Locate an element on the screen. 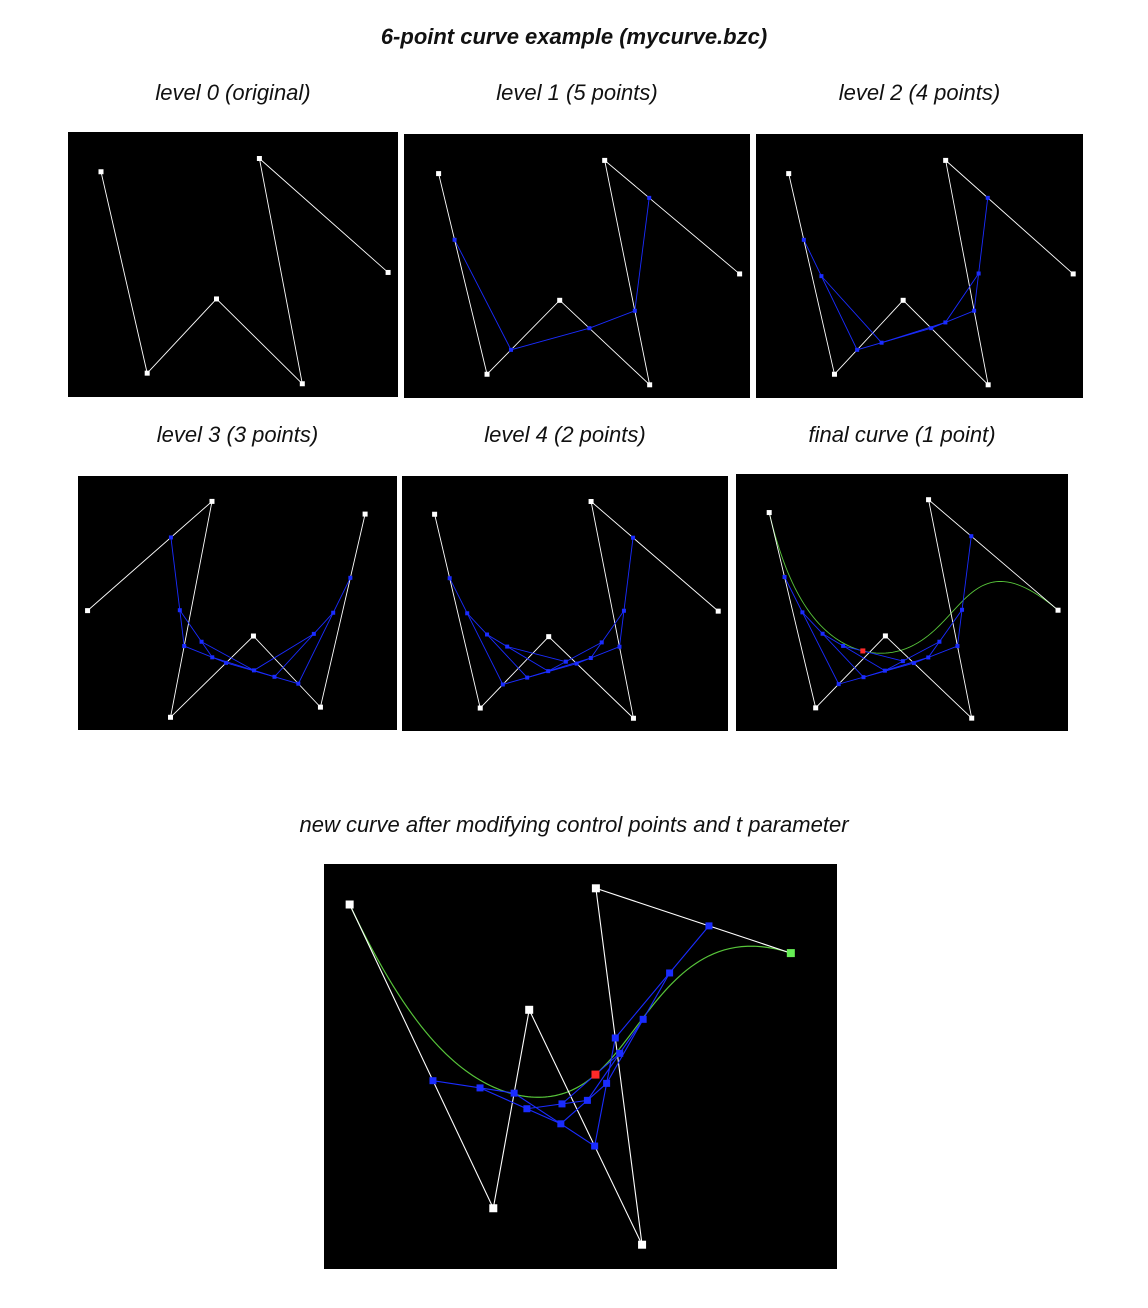  curve-canvas-final is located at coordinates (913, 609).